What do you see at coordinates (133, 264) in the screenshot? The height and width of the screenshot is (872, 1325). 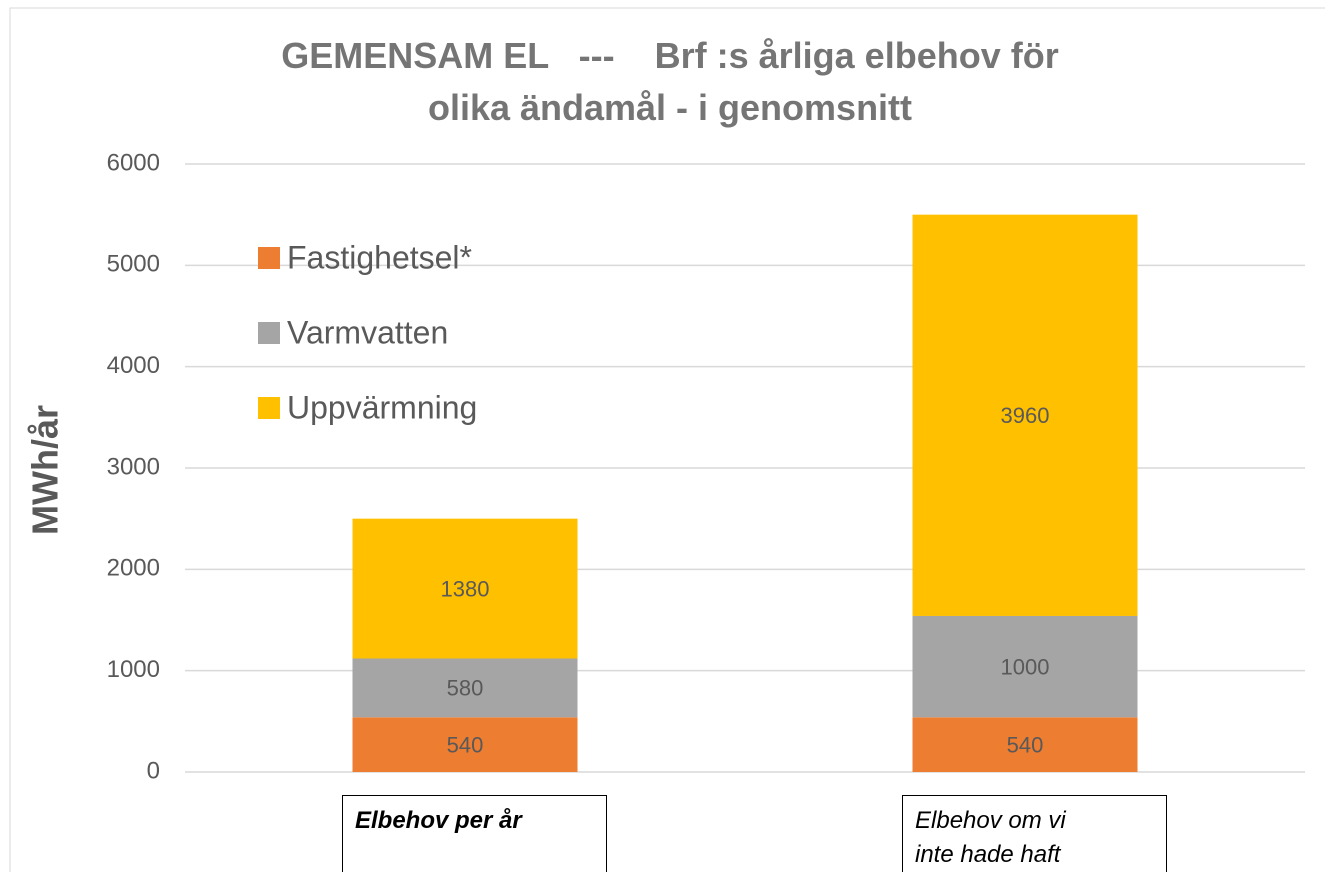 I see `y-tick-label: 5000` at bounding box center [133, 264].